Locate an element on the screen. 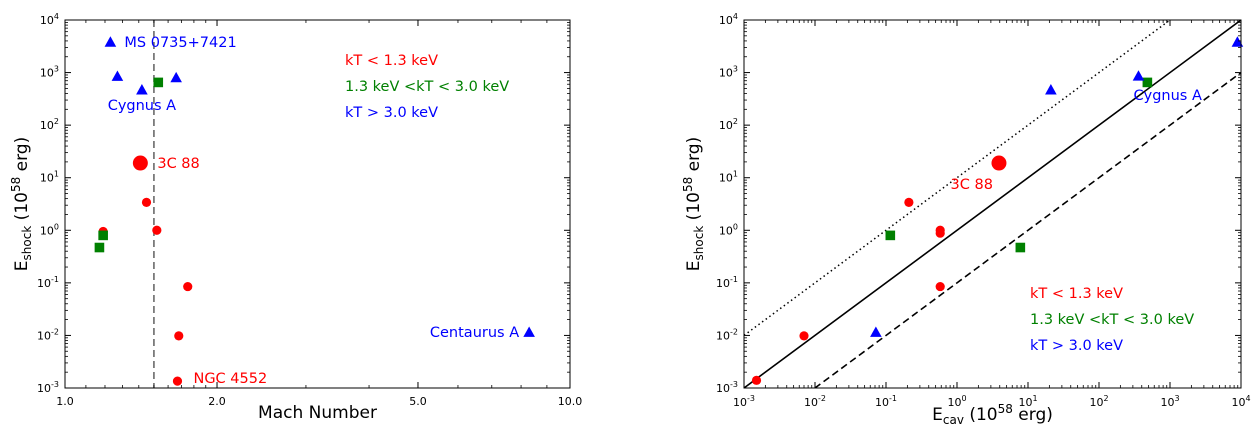 This screenshot has width=1252, height=435. x-tick-label: 1.0 is located at coordinates (65, 401).